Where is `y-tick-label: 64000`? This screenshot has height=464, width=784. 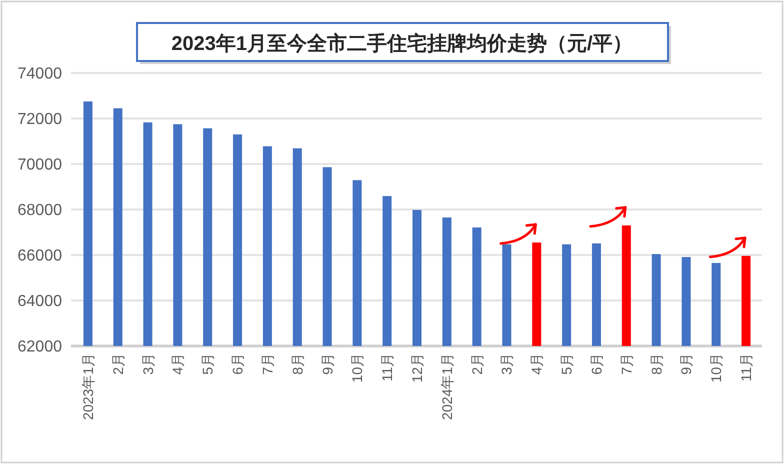
y-tick-label: 64000 is located at coordinates (40, 301).